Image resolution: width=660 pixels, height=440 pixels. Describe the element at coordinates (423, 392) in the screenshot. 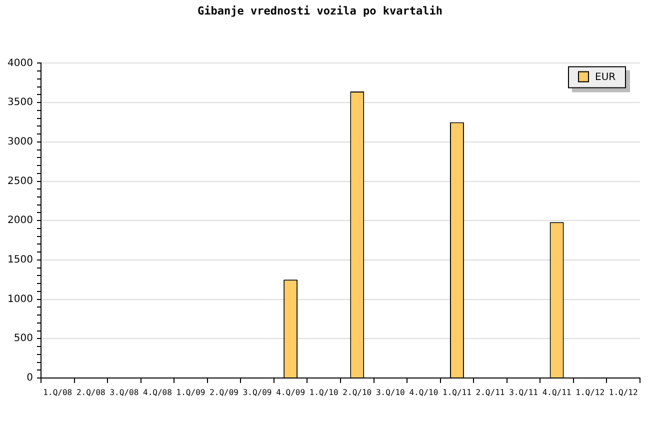

I see `x-tick-label: 4.Q/10` at that location.